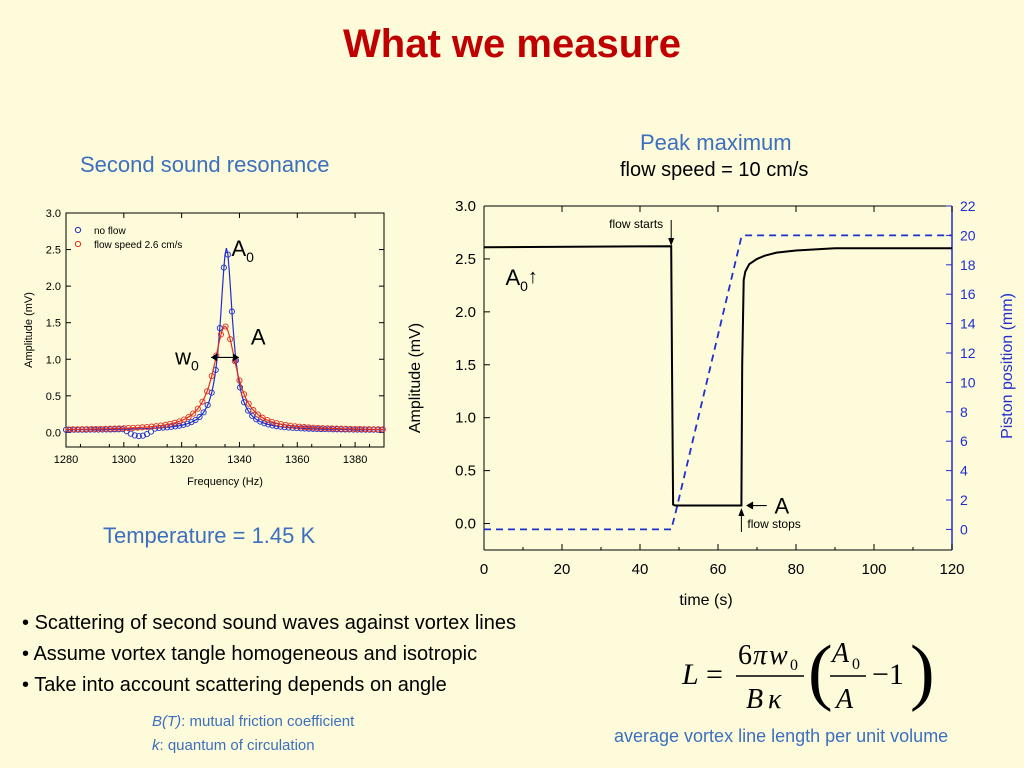  Describe the element at coordinates (110, 231) in the screenshot. I see `legend-label: no flow` at that location.